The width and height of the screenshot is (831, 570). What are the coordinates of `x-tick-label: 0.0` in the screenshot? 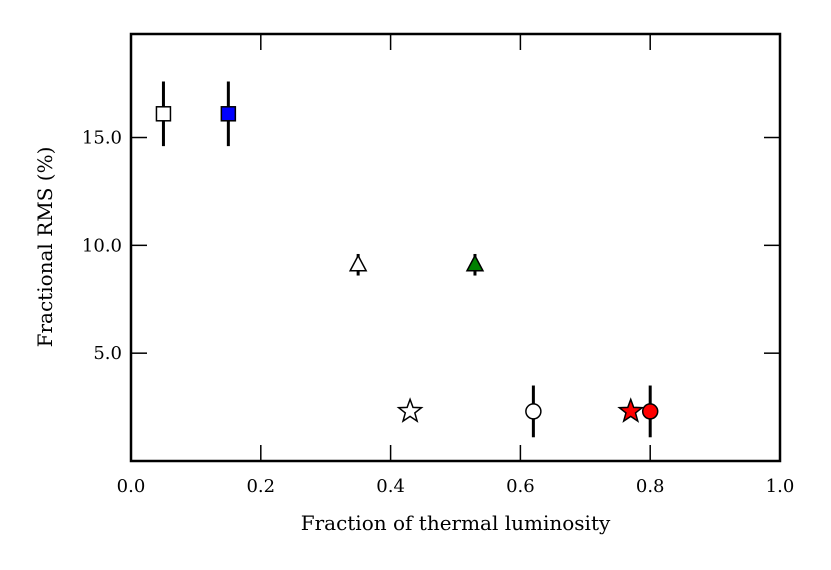 It's located at (131, 486).